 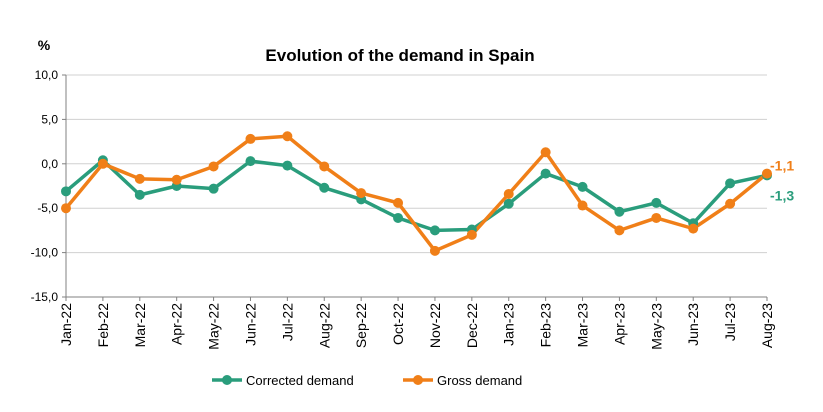 I want to click on x-tick-label: Sep-22, so click(x=361, y=325).